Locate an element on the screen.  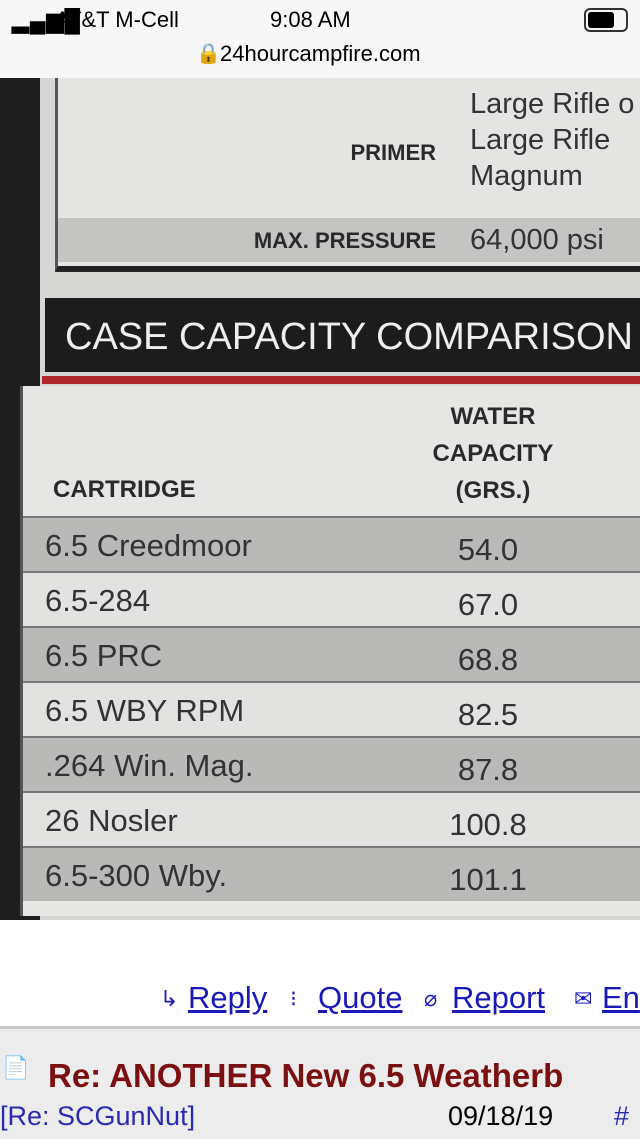
post-actions: ↳ Reply ⁝ Quote ⌀ Report ✉ En is located at coordinates (320, 1000).